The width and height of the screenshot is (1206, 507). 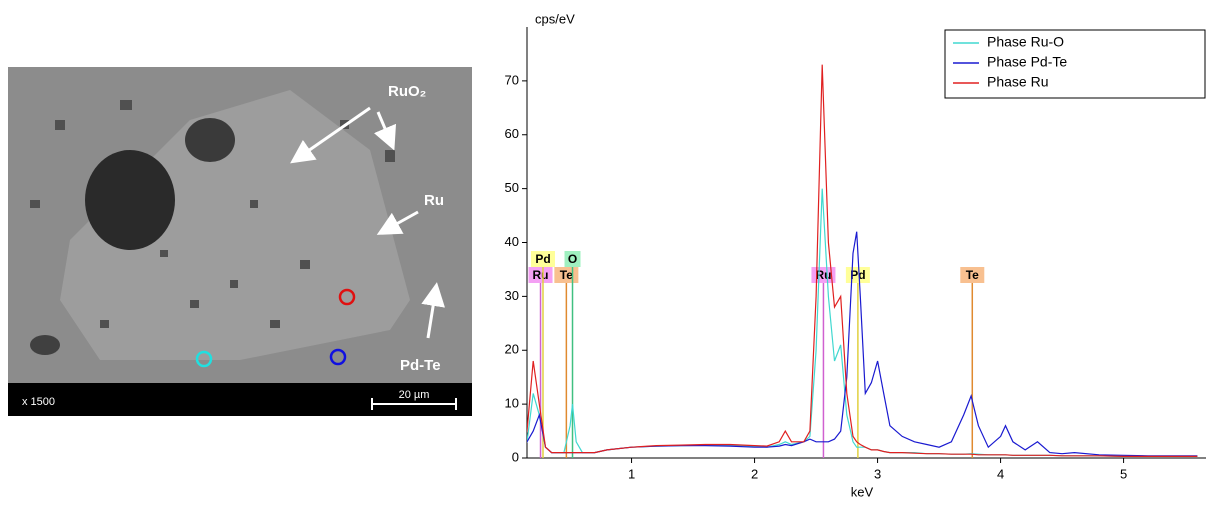 What do you see at coordinates (631, 473) in the screenshot?
I see `x-tick-label: 1` at bounding box center [631, 473].